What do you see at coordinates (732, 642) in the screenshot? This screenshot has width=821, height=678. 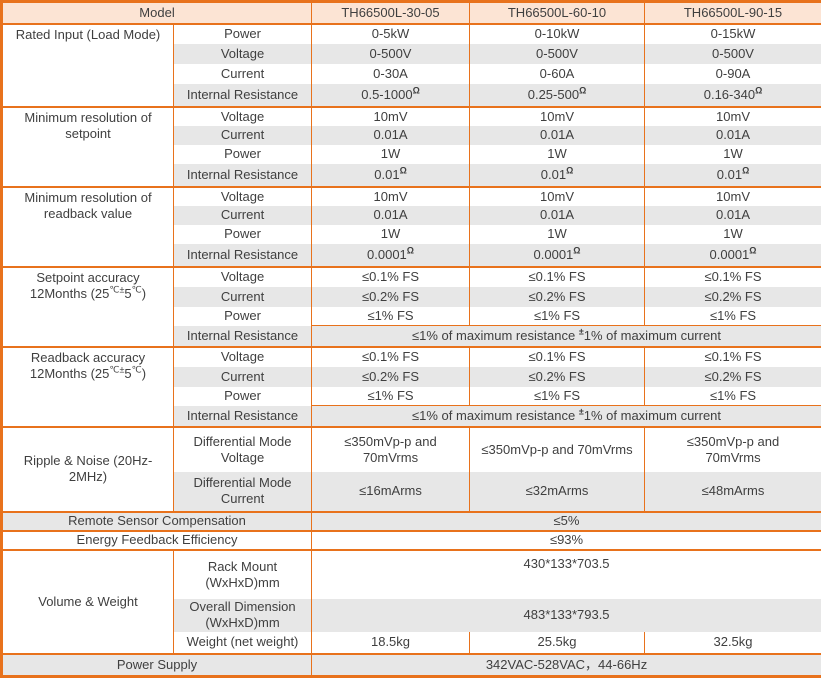 I see `weight-value-2: 32.5kg` at bounding box center [732, 642].